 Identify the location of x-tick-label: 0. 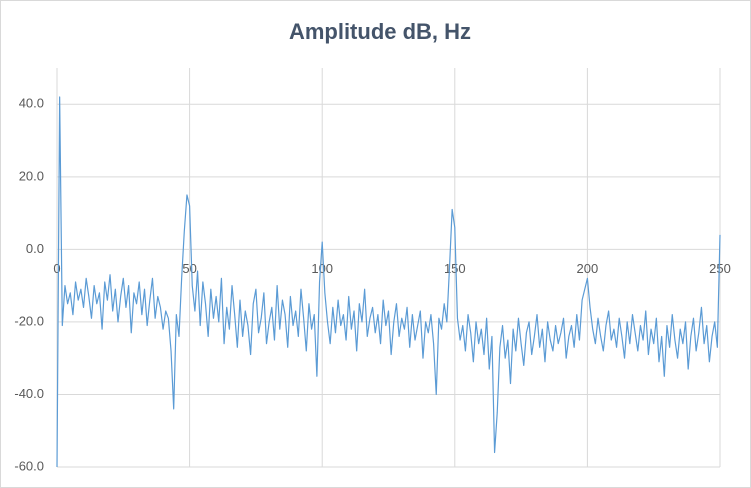
(56, 268).